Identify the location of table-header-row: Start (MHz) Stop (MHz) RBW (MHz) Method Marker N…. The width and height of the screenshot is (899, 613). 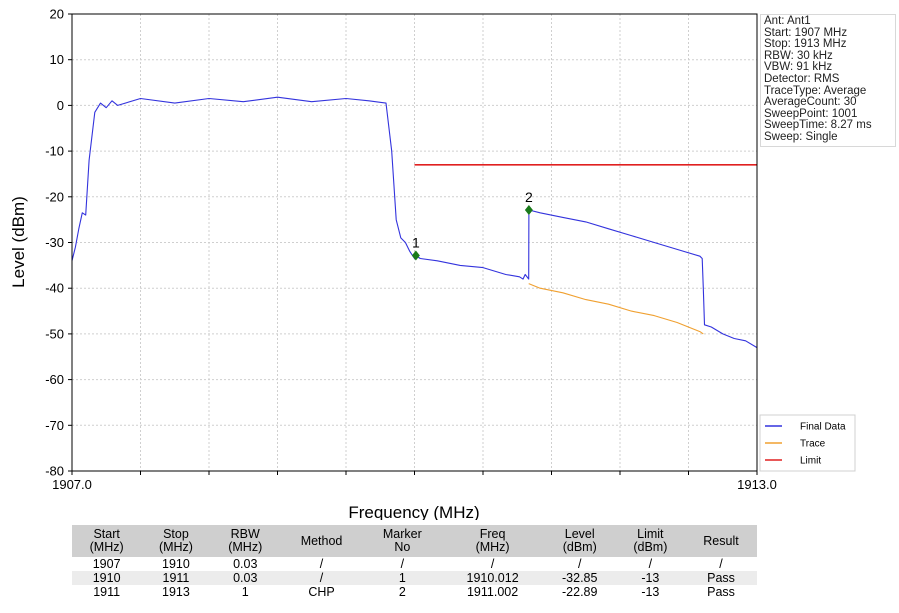
(414, 541).